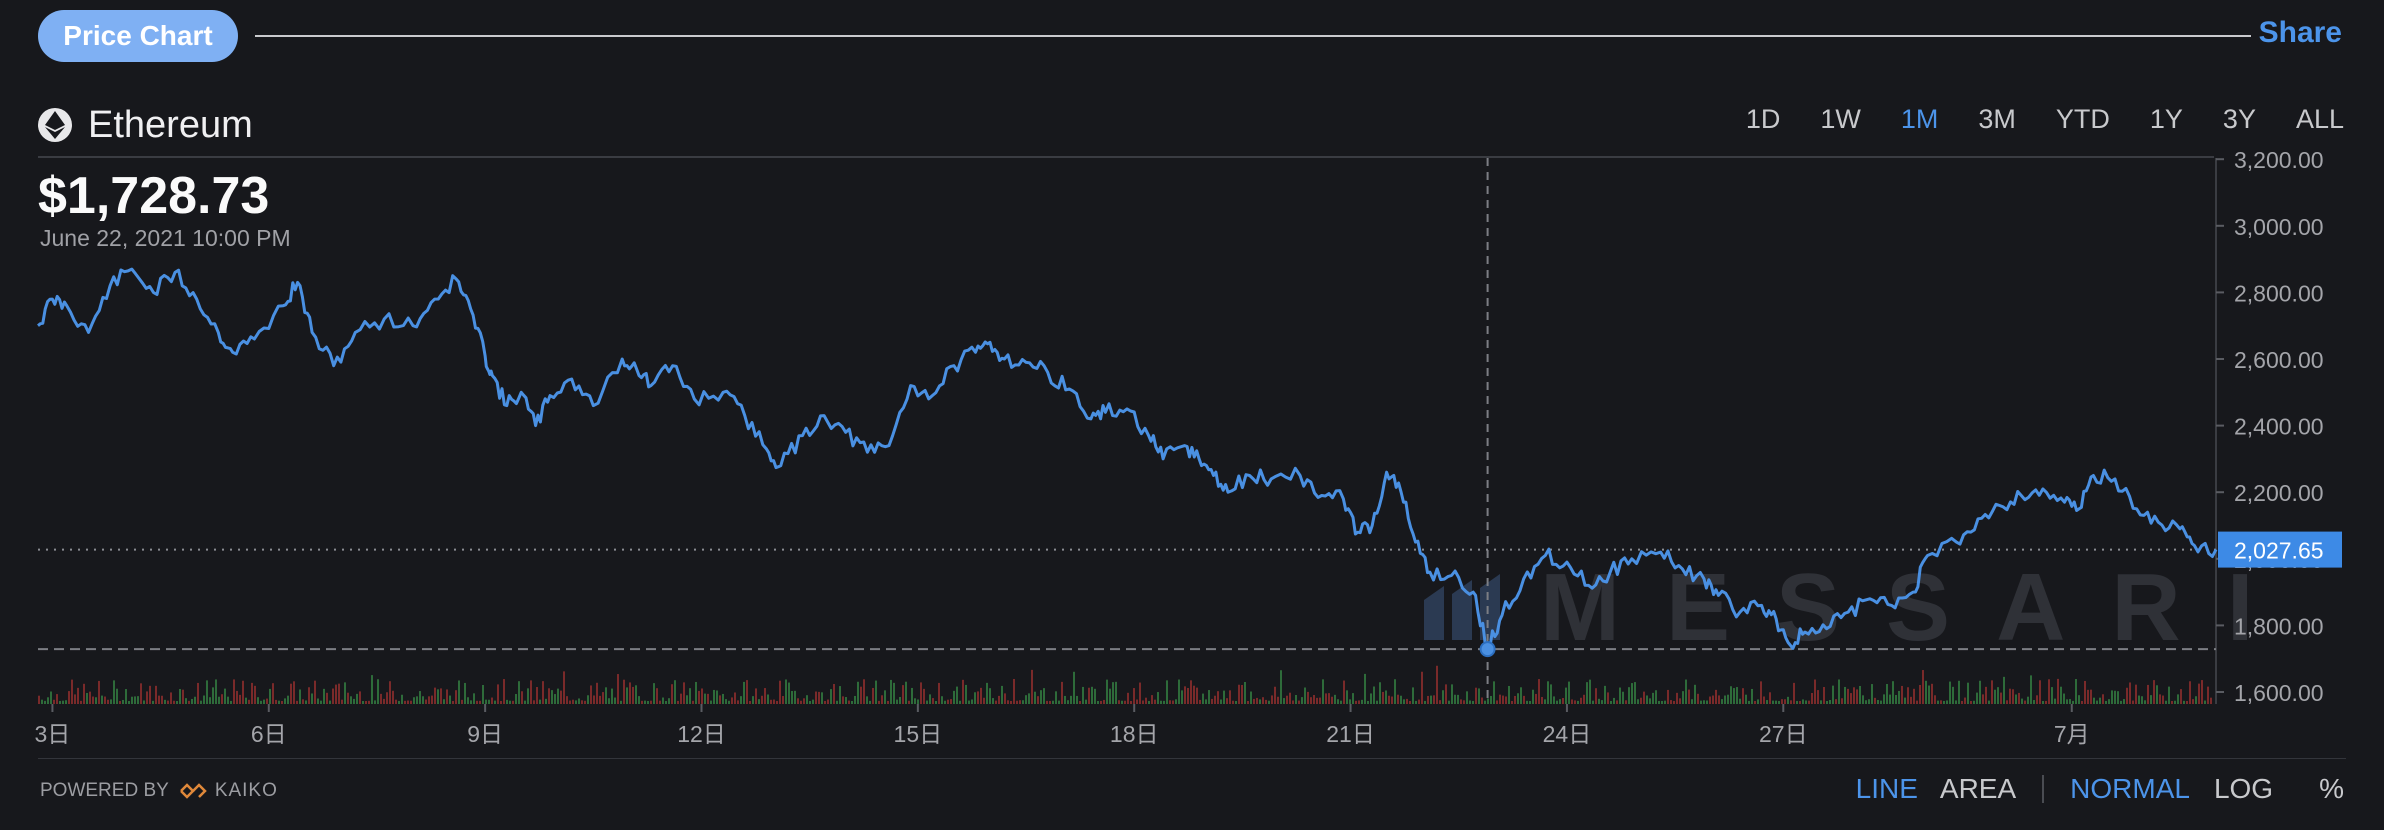  Describe the element at coordinates (2130, 788) in the screenshot. I see `normal-scale-button: NORMAL` at that location.